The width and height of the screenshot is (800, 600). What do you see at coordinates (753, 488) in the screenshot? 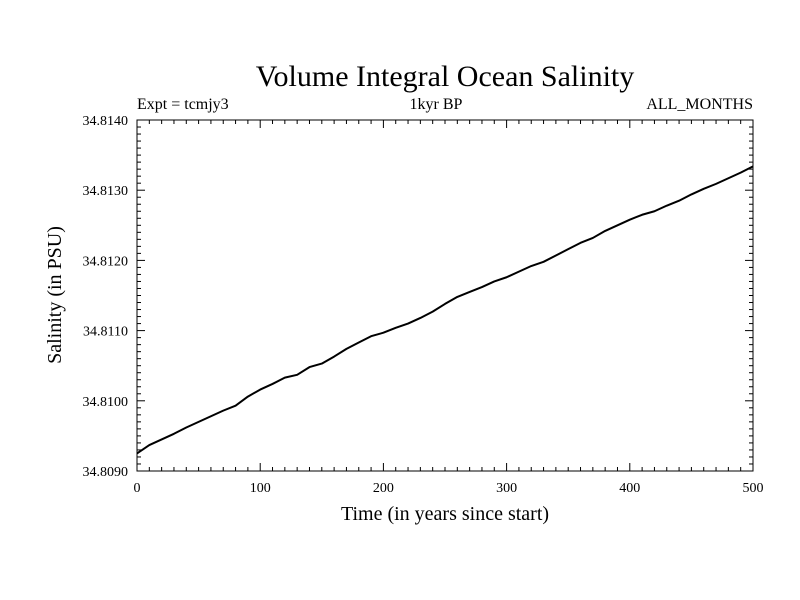
I see `x-tick-label: 500` at bounding box center [753, 488].